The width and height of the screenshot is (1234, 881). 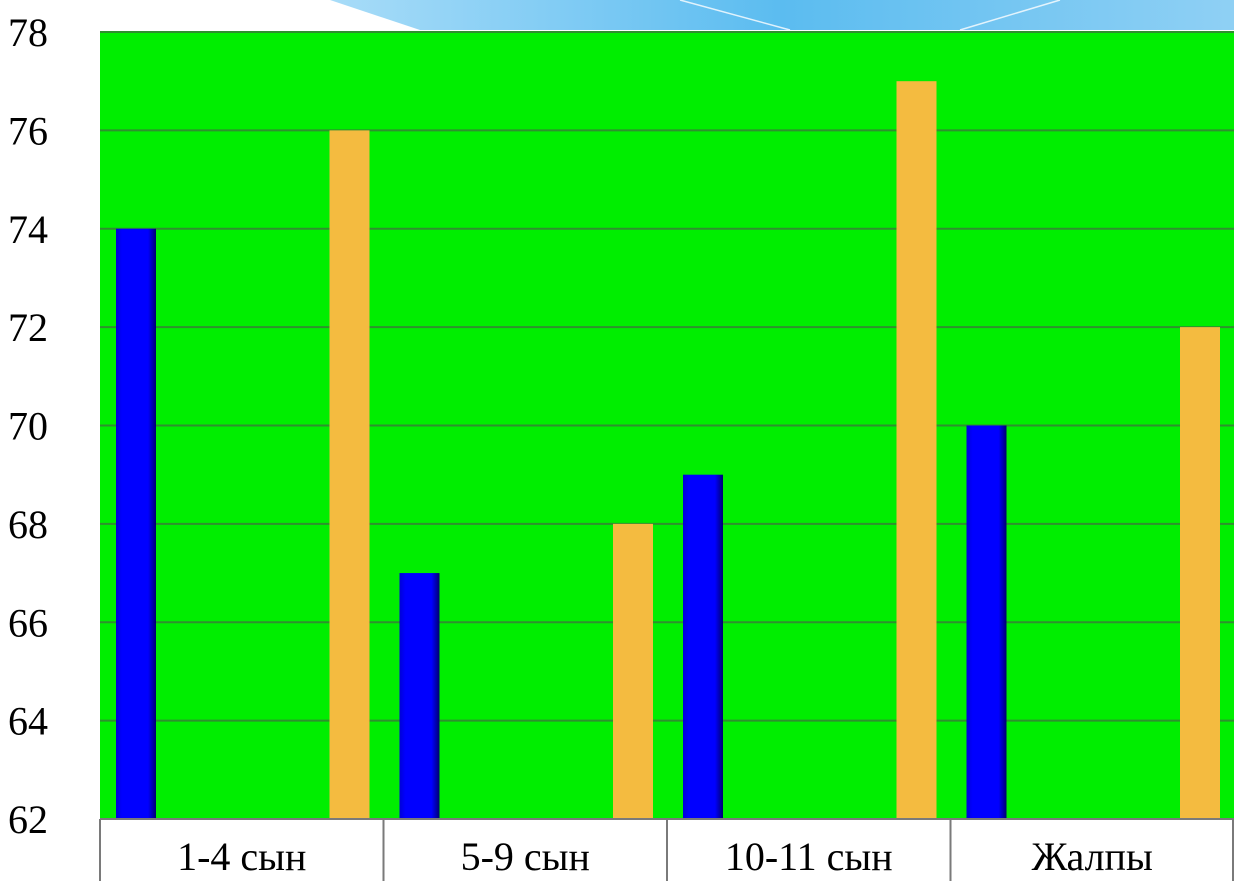 What do you see at coordinates (28, 32) in the screenshot?
I see `y-tick-label: 78` at bounding box center [28, 32].